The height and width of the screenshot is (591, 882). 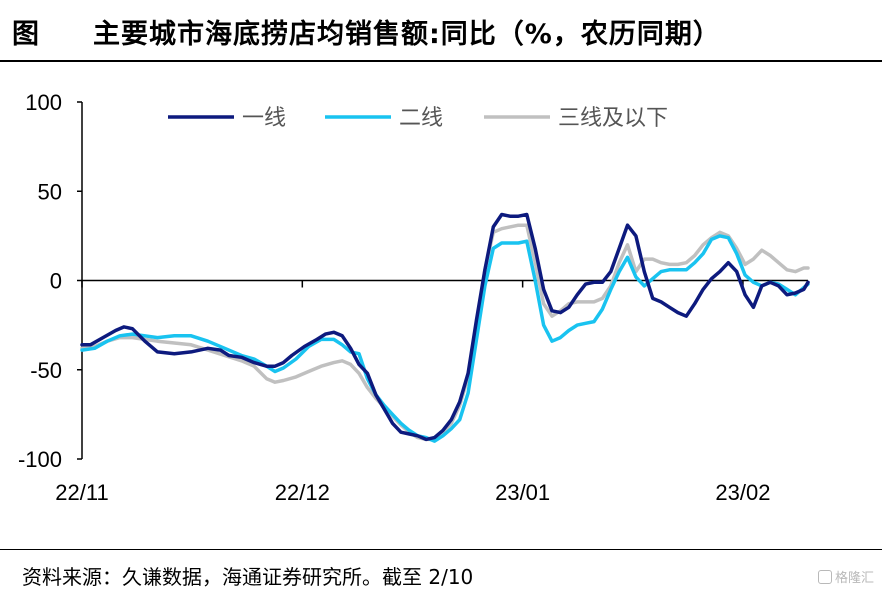 What do you see at coordinates (40, 459) in the screenshot?
I see `y-tick-label: -100` at bounding box center [40, 459].